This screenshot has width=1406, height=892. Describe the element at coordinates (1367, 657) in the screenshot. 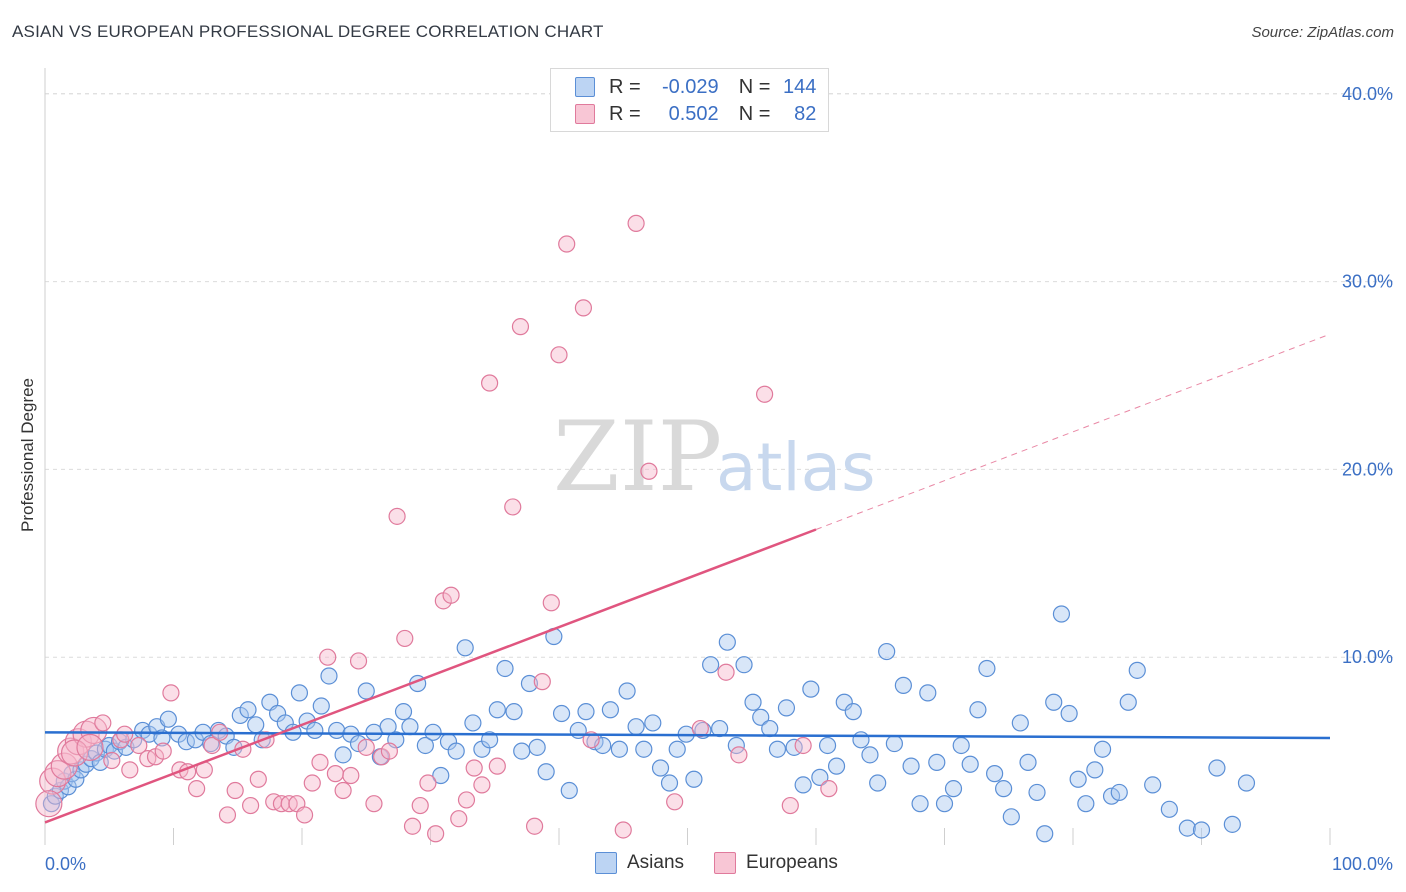

I see `y-tick-label: 10.0%` at that location.